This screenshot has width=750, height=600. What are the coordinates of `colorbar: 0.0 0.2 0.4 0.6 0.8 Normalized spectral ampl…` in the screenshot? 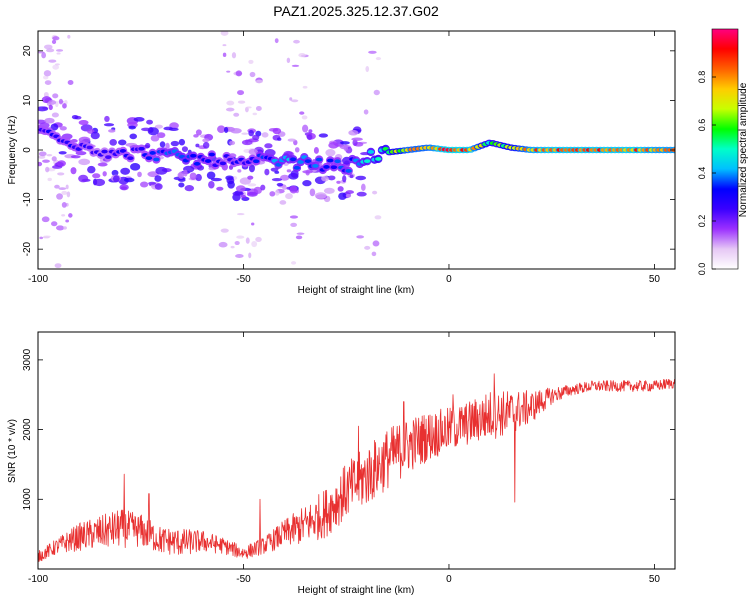 It's located at (723, 151).